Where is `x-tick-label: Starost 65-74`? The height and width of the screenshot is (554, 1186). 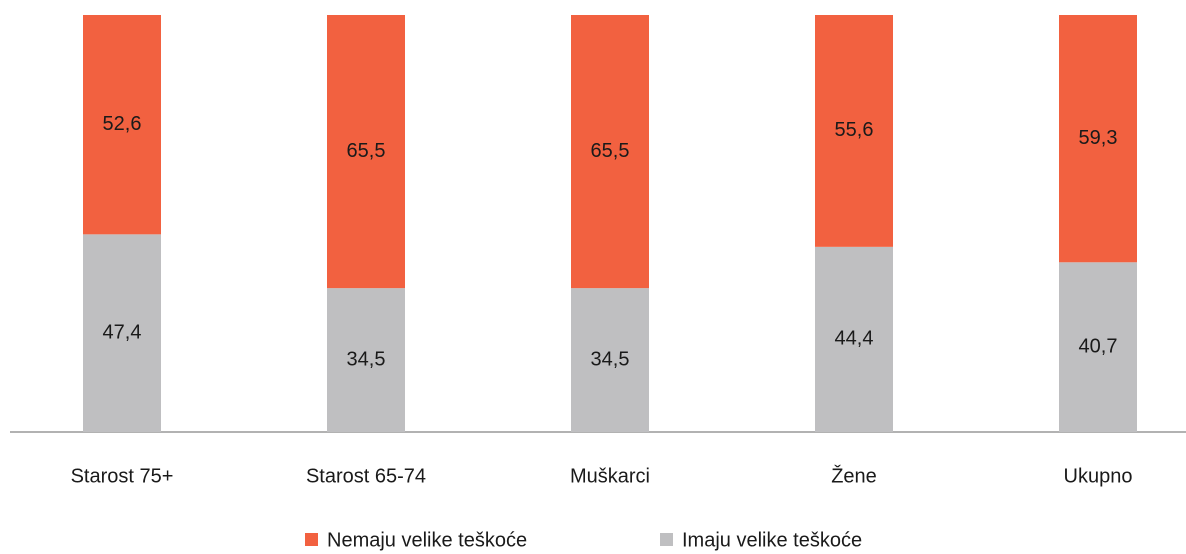 x-tick-label: Starost 65-74 is located at coordinates (366, 476).